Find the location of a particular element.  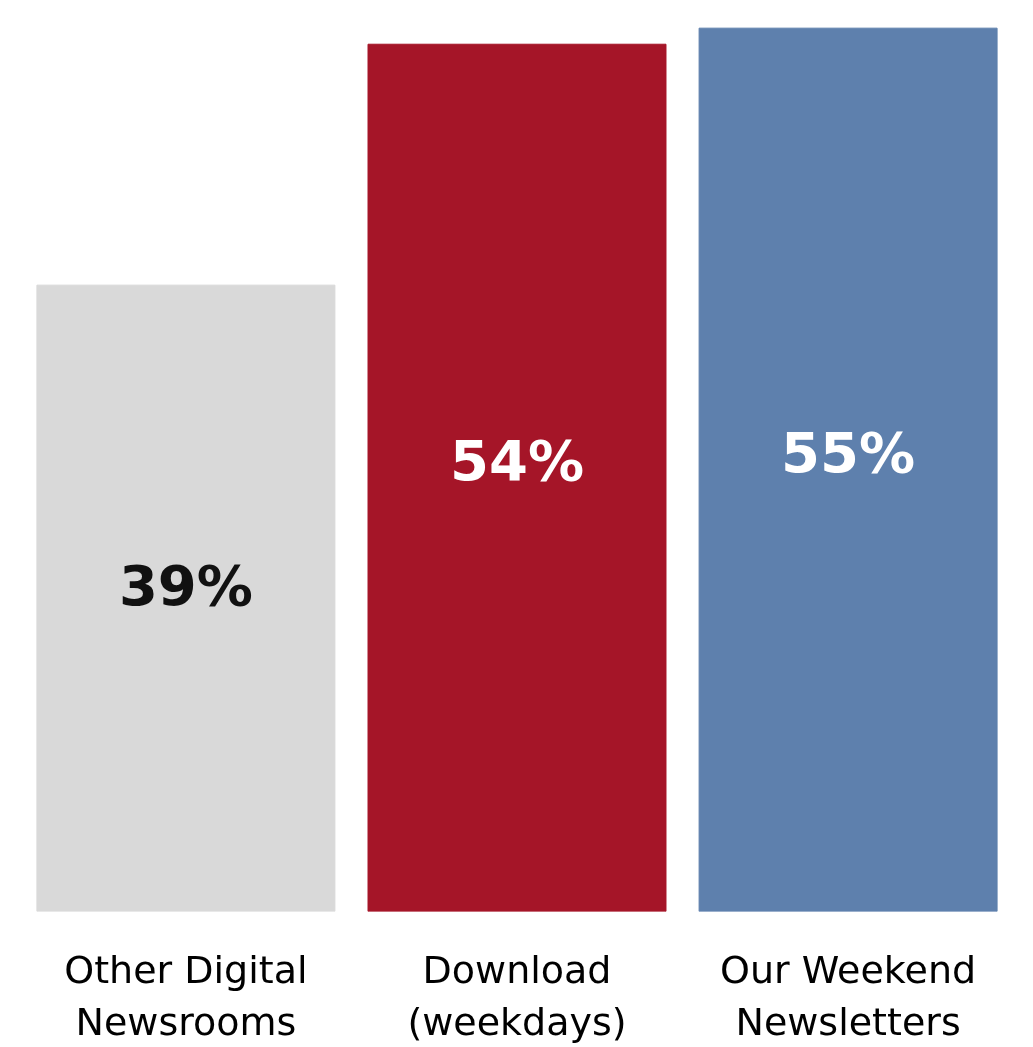

x-tick-label: Our Weekend Newsletters is located at coordinates (848, 996).